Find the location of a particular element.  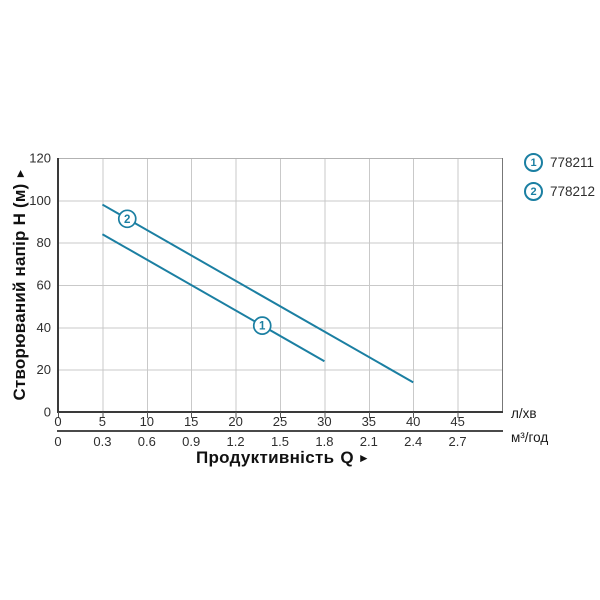

x-tick-label-lmin: 5 is located at coordinates (102, 421).